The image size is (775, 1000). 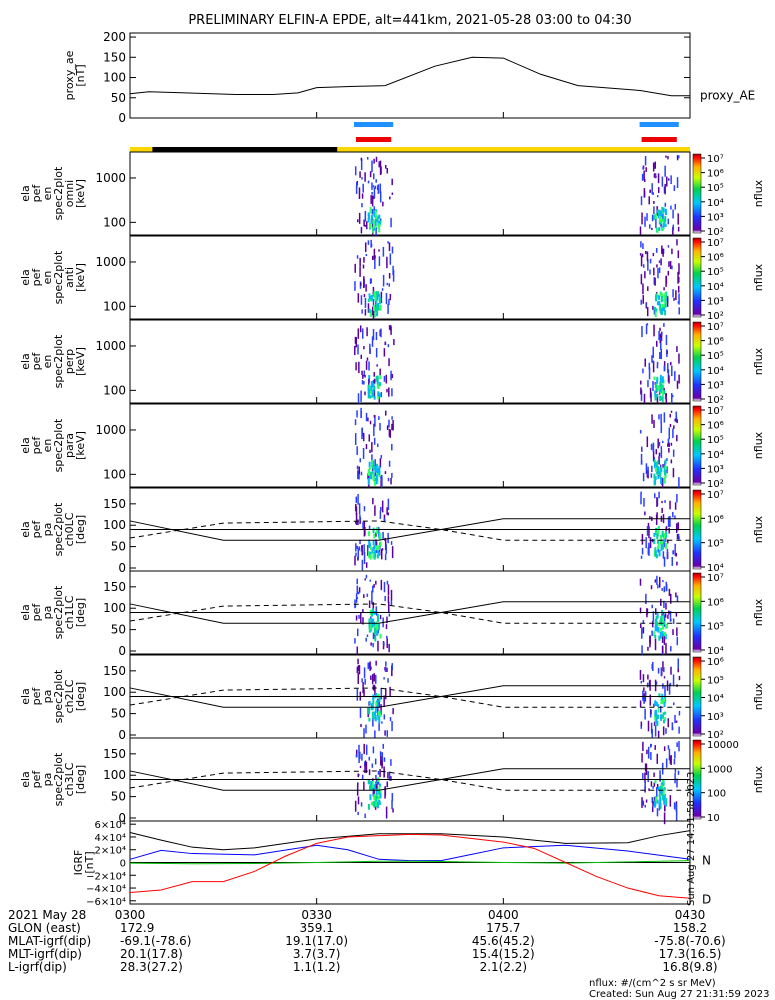 I want to click on colorbar-tick-label: 10⁷, so click(x=715, y=578).